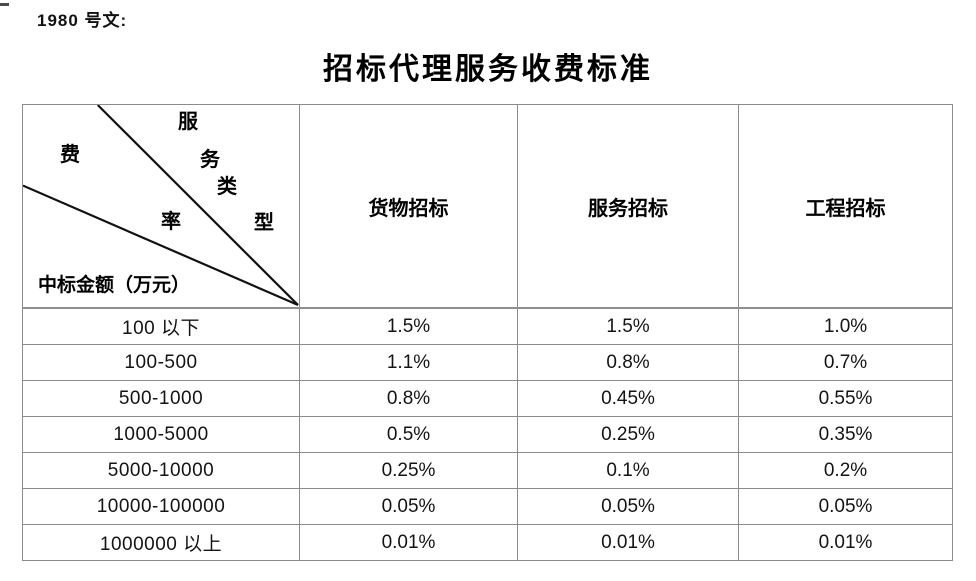 The height and width of the screenshot is (581, 976). I want to click on rate-cell-services: 0.05%, so click(628, 506).